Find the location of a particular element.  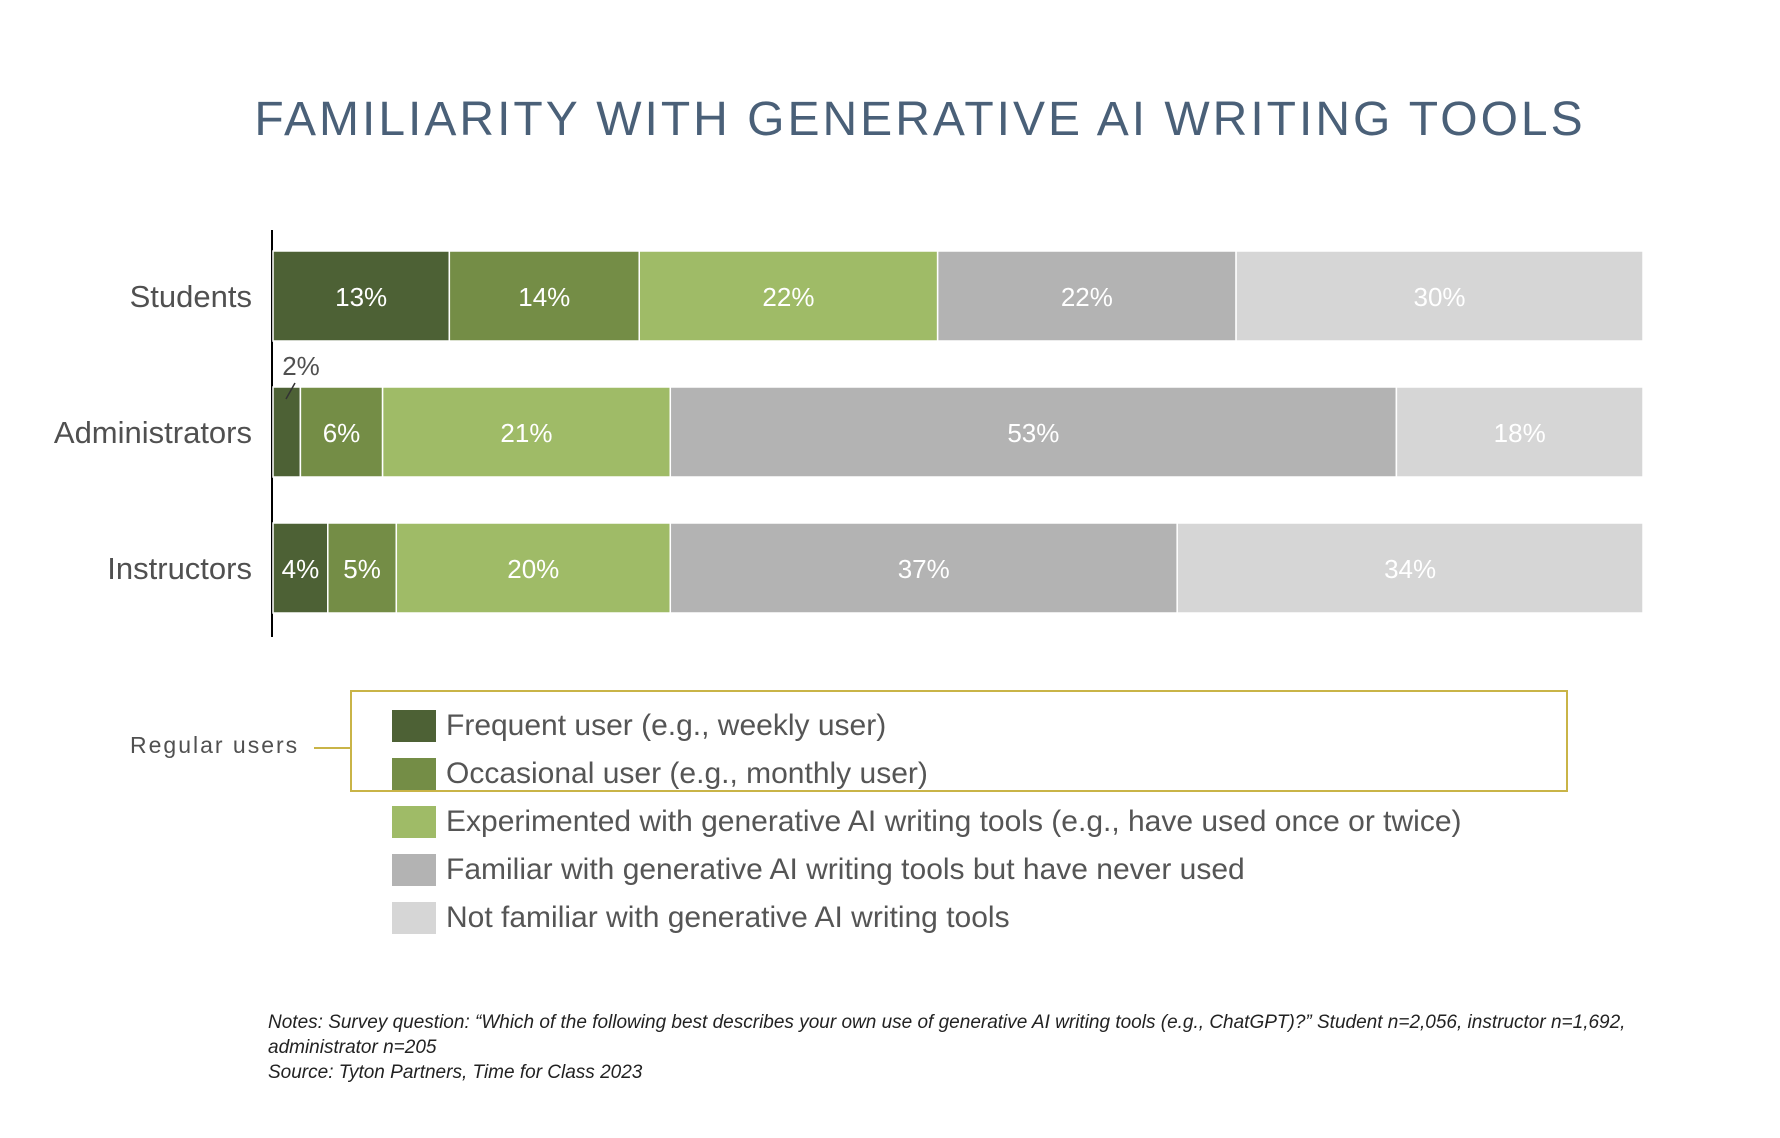

category-label-administrators: Administrators is located at coordinates (153, 432).